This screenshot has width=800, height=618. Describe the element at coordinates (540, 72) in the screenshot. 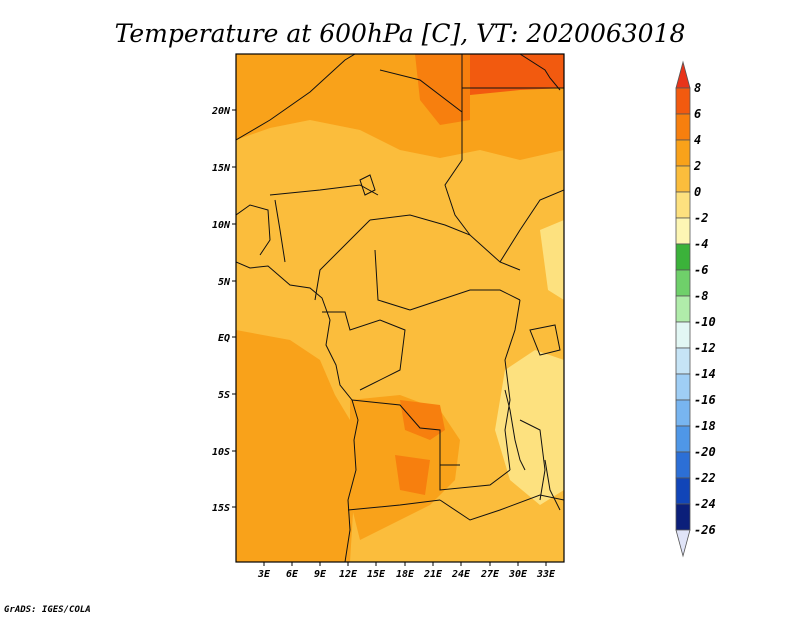

I see `red-sea-coast` at that location.